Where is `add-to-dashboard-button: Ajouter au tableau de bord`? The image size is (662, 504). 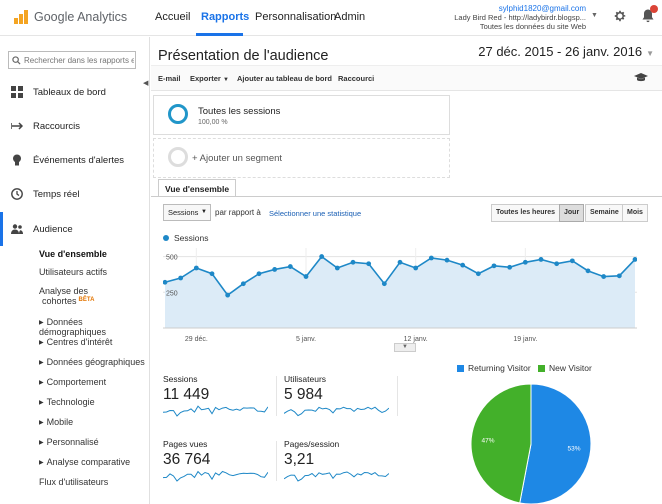
add-to-dashboard-button: Ajouter au tableau de bord is located at coordinates (285, 78).